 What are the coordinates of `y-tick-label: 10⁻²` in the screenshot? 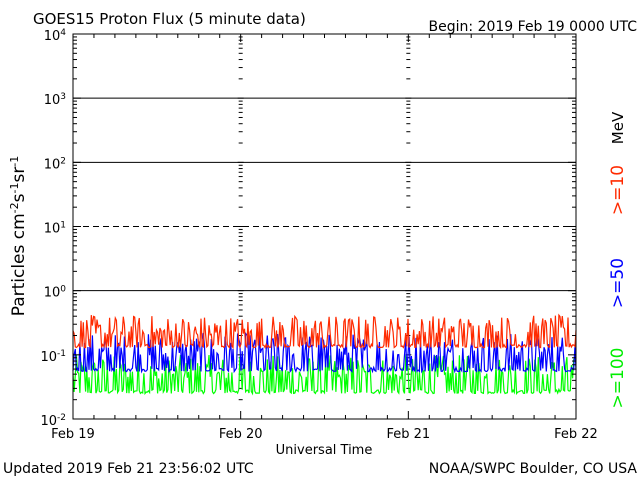 It's located at (53, 421).